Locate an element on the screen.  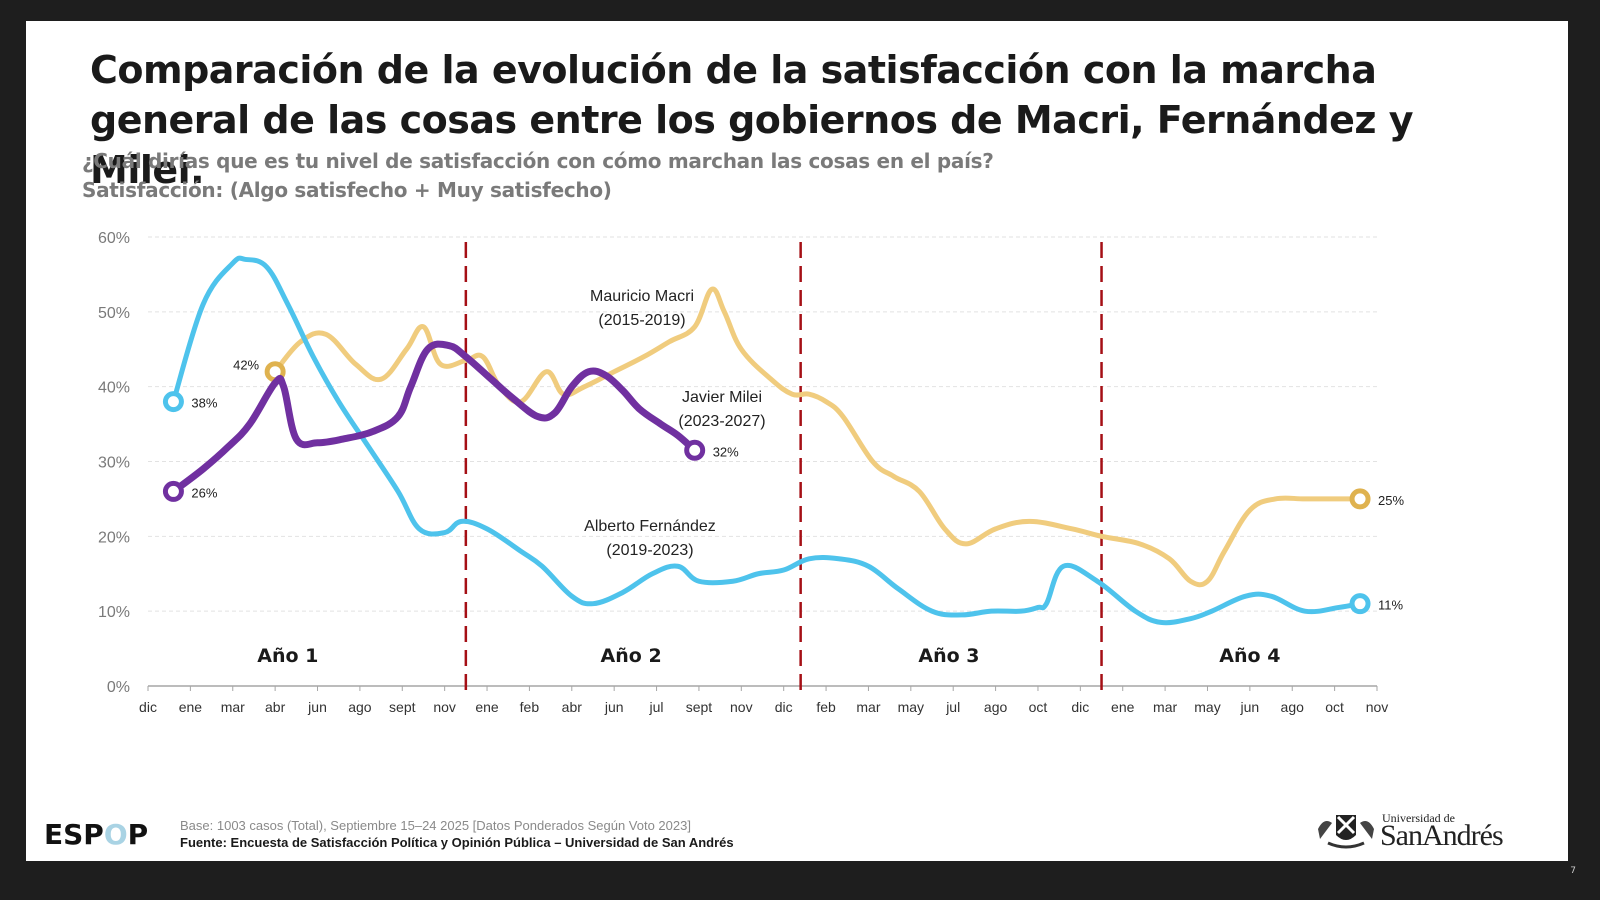
y-tick-label: 60% is located at coordinates (114, 238).